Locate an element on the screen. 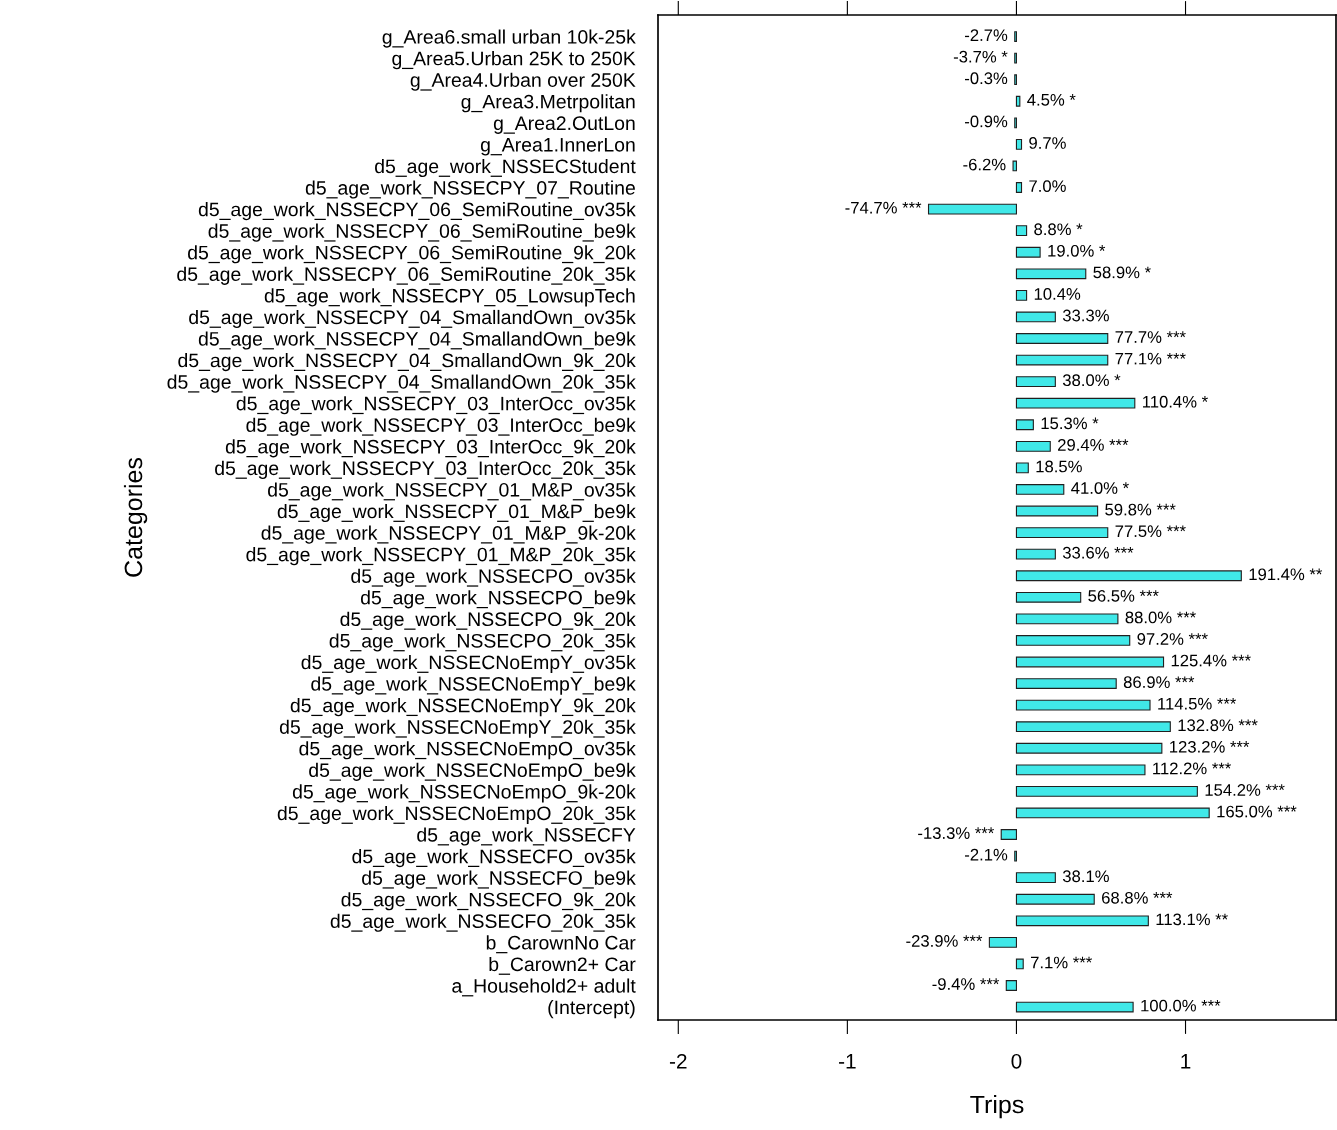 This screenshot has width=1337, height=1130. y-tick-label: d5_age_work_NSSECPY_06_SemiRoutine_9k_20k is located at coordinates (412, 254).